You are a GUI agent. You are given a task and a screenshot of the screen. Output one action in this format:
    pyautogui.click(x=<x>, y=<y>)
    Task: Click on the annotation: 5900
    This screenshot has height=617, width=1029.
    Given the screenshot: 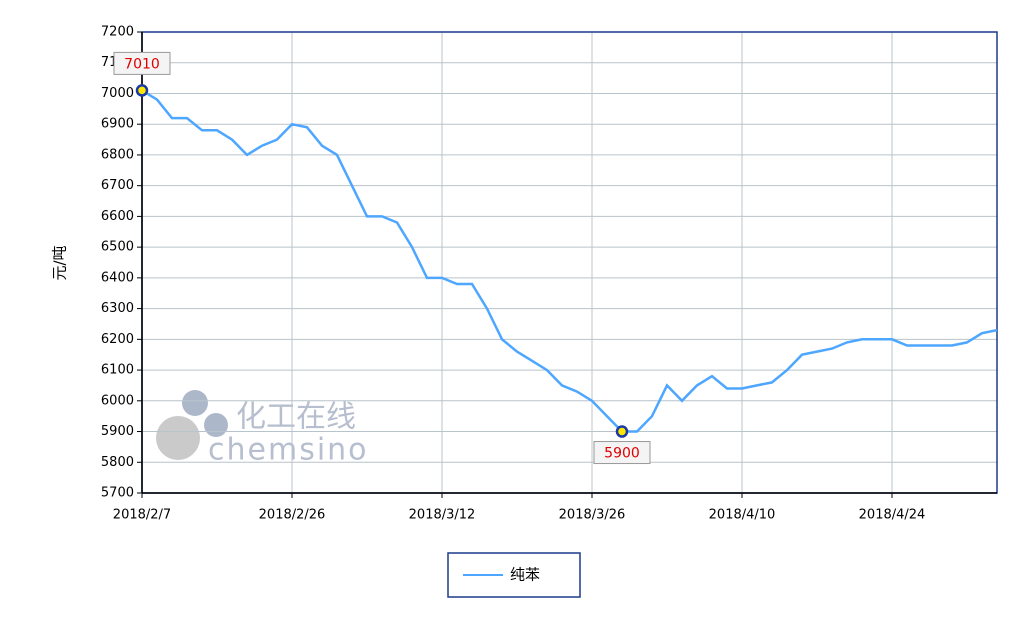 What is the action you would take?
    pyautogui.click(x=622, y=454)
    